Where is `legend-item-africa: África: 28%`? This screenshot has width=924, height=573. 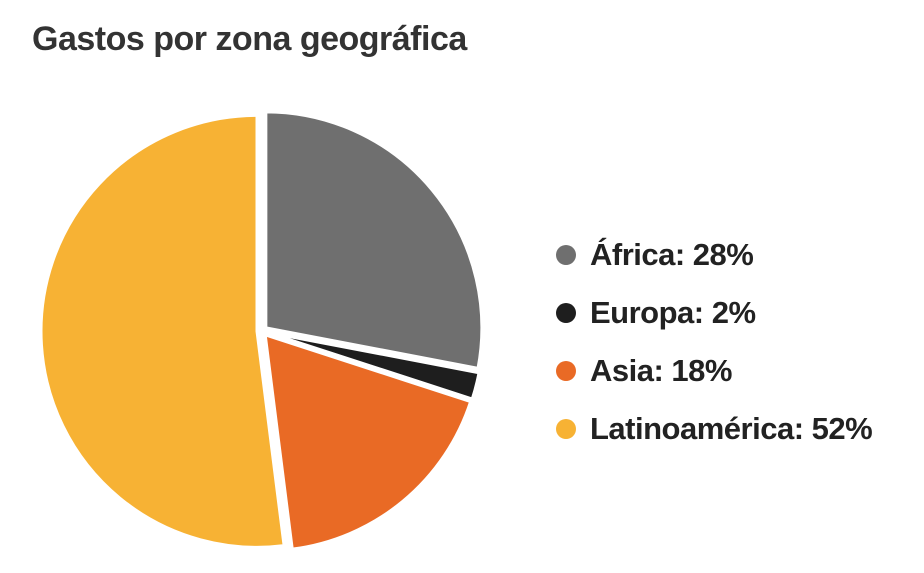
legend-item-africa: África: 28% is located at coordinates (714, 255).